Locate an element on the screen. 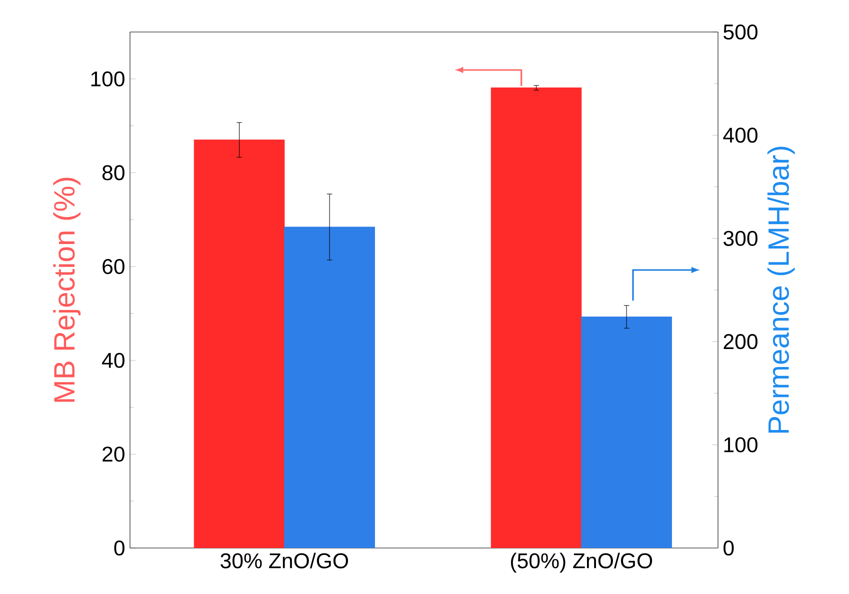  y-tick-label: 100 is located at coordinates (107, 78).